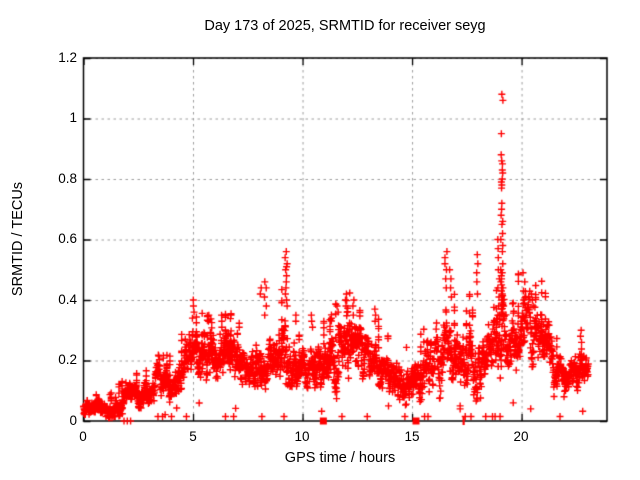 This screenshot has height=480, width=640. What do you see at coordinates (193, 436) in the screenshot?
I see `x-tick-label-5: 5` at bounding box center [193, 436].